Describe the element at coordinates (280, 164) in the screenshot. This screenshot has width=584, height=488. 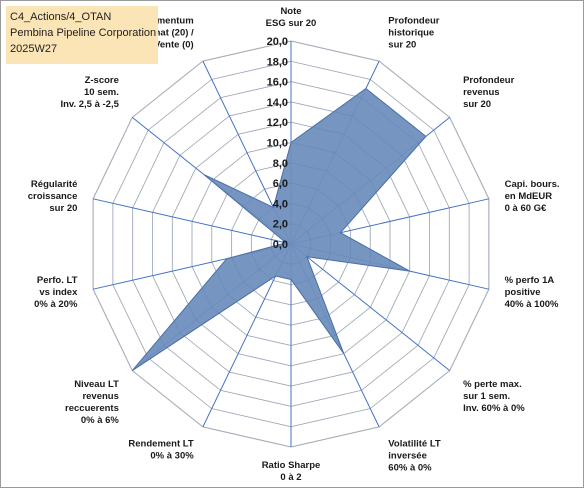
I see `tick-label: 8,0` at that location.